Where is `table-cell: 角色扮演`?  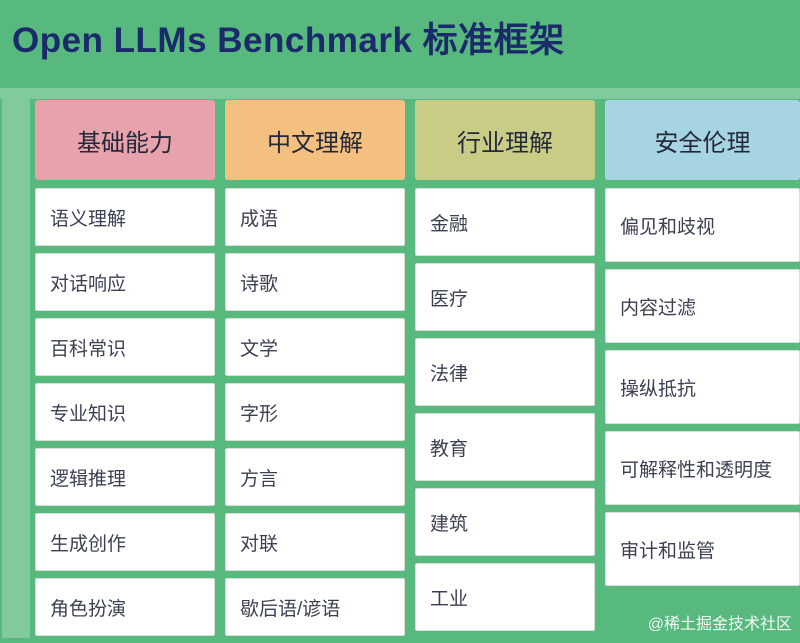
table-cell: 角色扮演 is located at coordinates (125, 607).